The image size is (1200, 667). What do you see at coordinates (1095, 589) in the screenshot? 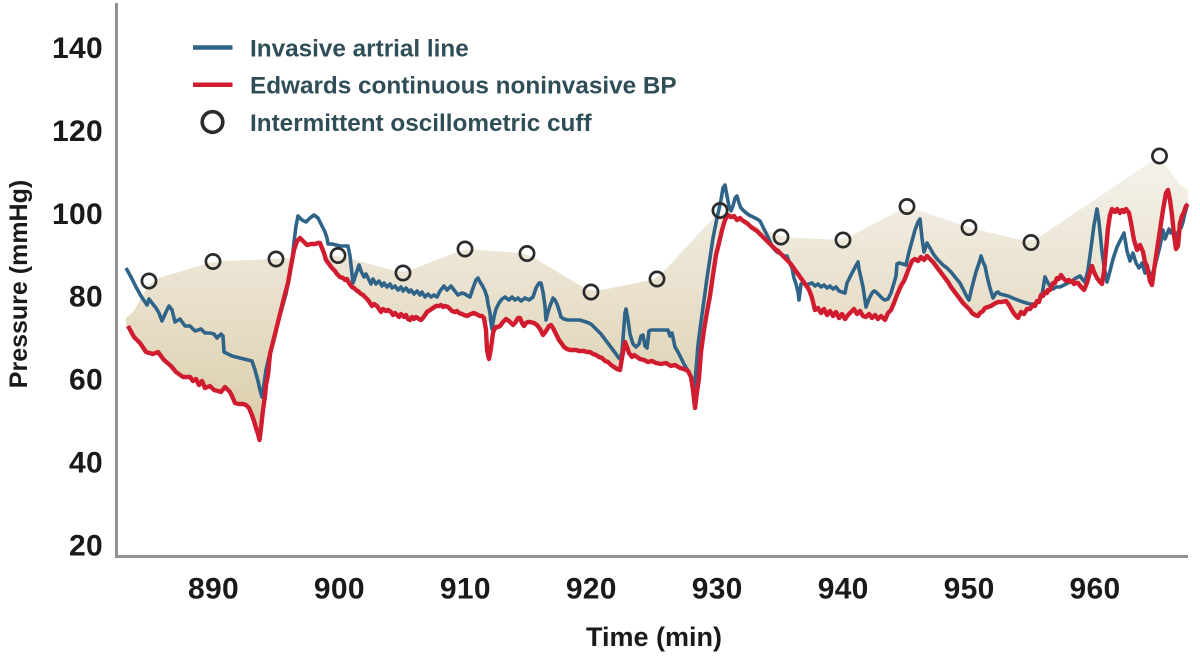
I see `svg-text: 960` at bounding box center [1095, 589].